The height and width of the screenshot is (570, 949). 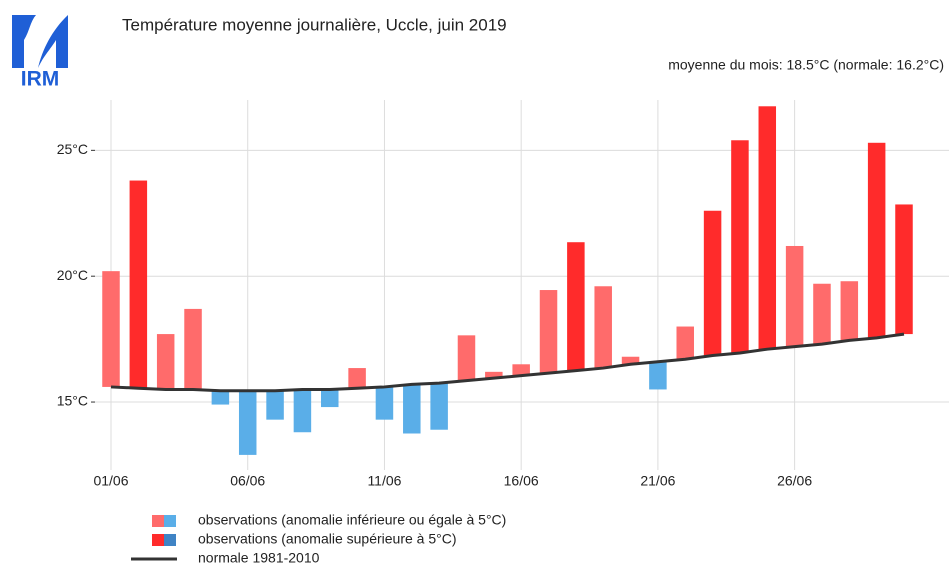 I want to click on x-tick-label: 01/06, so click(x=110, y=481).